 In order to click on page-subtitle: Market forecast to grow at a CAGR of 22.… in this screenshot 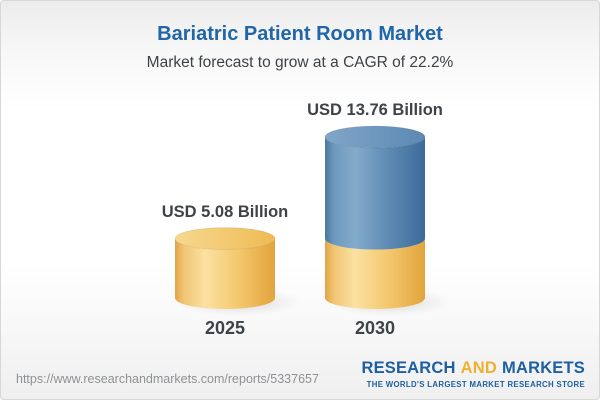, I will do `click(300, 62)`.